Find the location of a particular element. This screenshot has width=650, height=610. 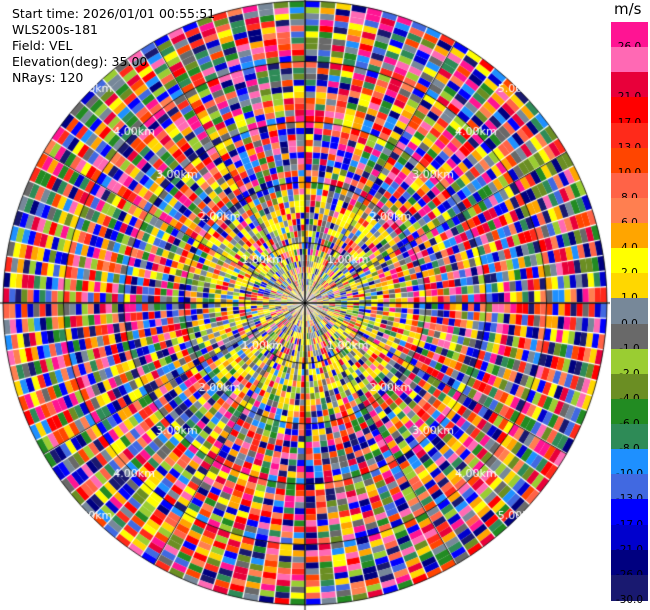

colorbar-unit-label: m/s is located at coordinates (628, 9).